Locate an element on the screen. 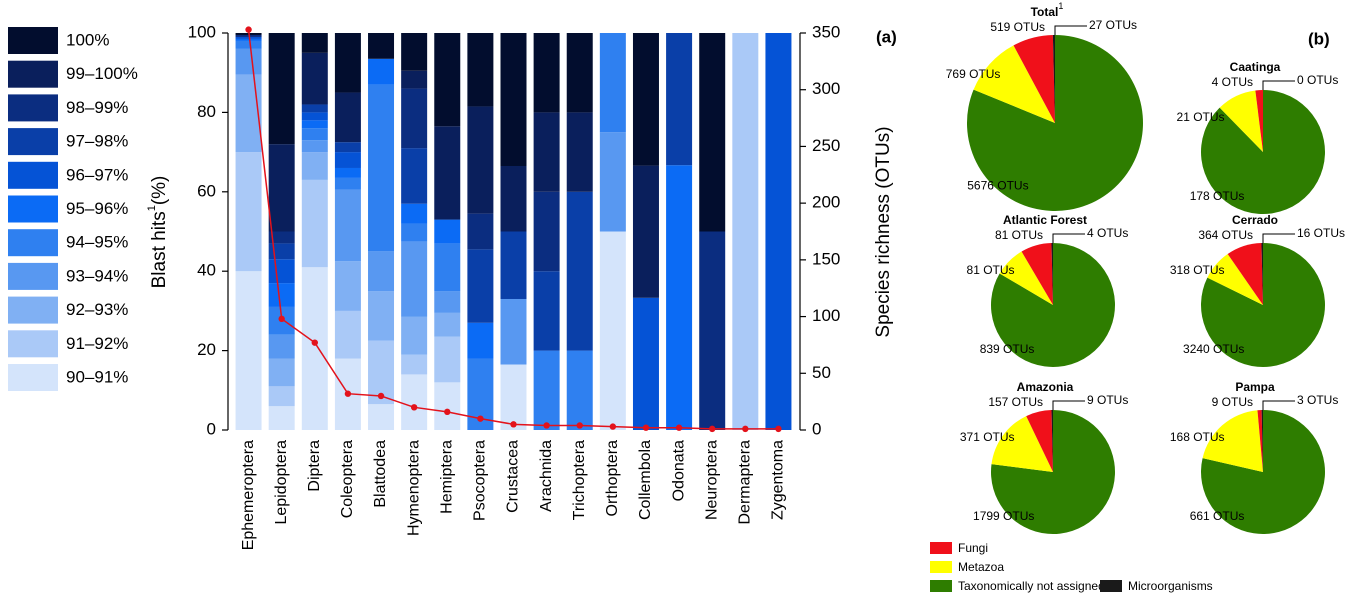  y2-tick-label: 250 is located at coordinates (826, 145).